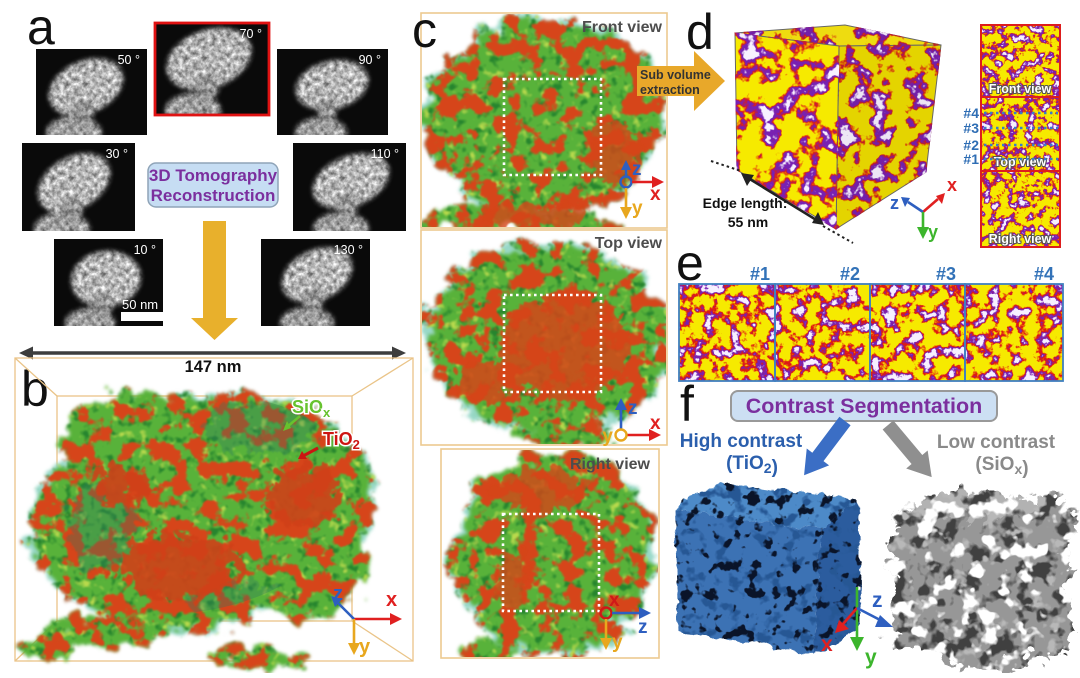  I want to click on svg-text: 110 °, so click(385, 154).